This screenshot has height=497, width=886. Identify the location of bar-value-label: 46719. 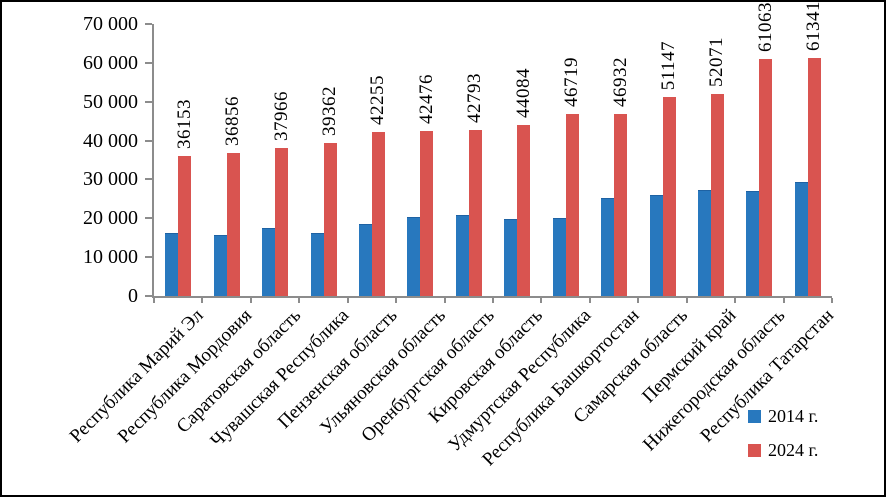
(572, 82).